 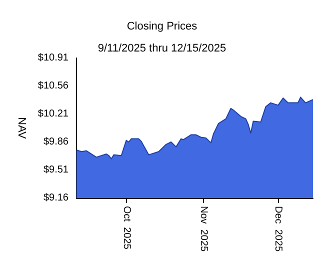 I want to click on chart-title: Closing Prices, so click(x=162, y=26).